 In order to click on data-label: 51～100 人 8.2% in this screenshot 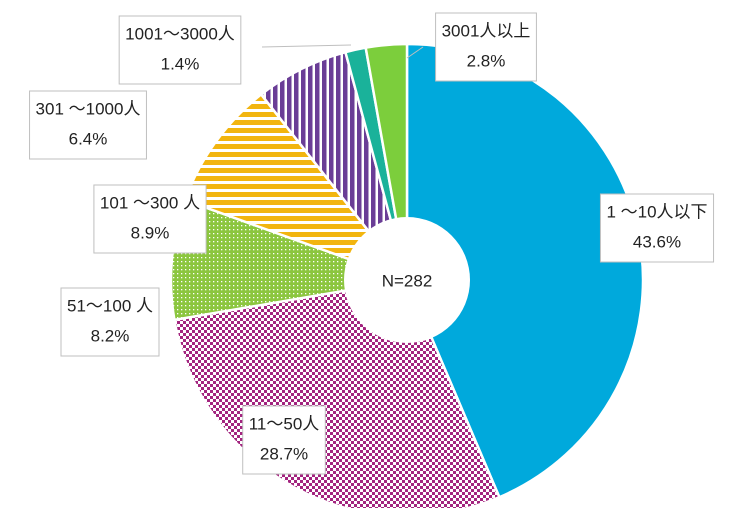, I will do `click(110, 322)`.